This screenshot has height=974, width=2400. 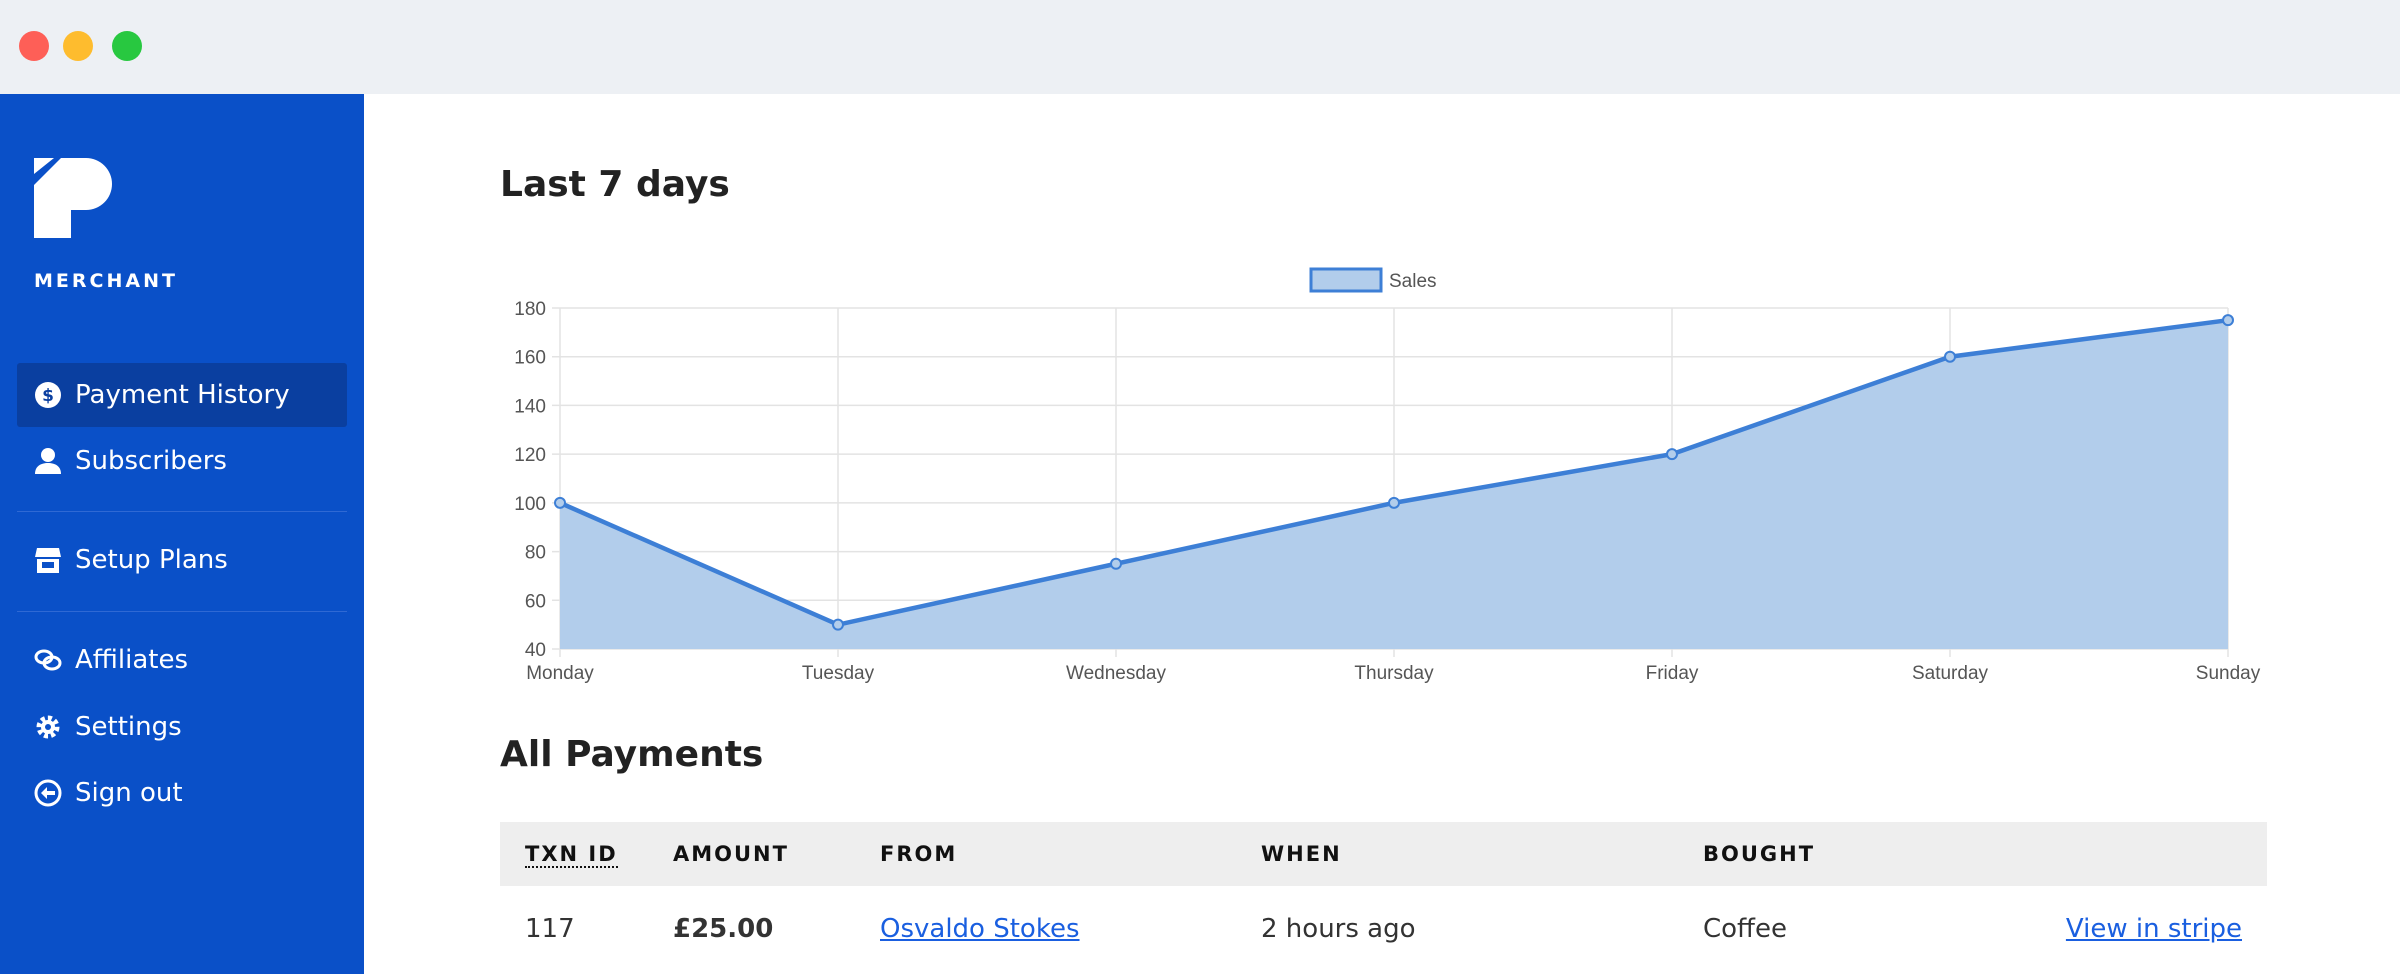 What do you see at coordinates (2085, 854) in the screenshot?
I see `header-actions` at bounding box center [2085, 854].